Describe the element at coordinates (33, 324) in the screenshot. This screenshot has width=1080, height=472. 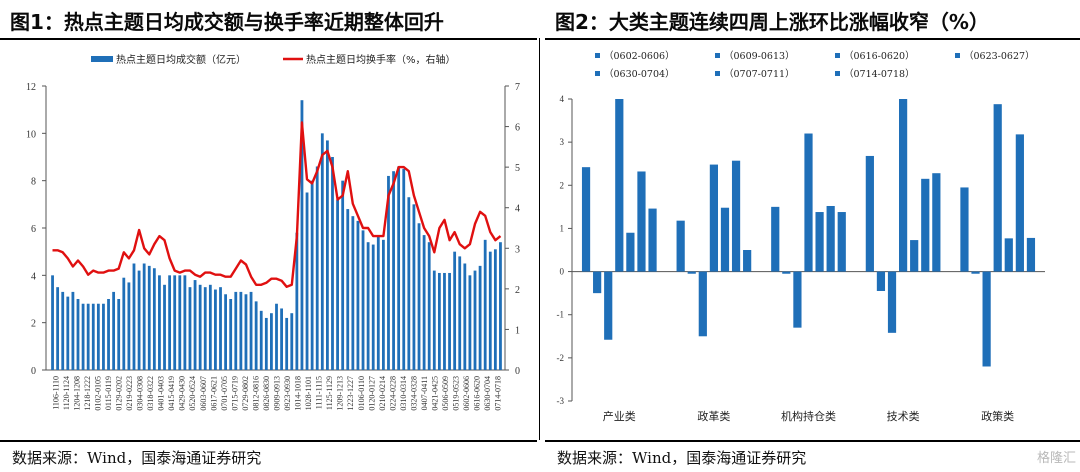
I see `y-tick-label: 2` at that location.